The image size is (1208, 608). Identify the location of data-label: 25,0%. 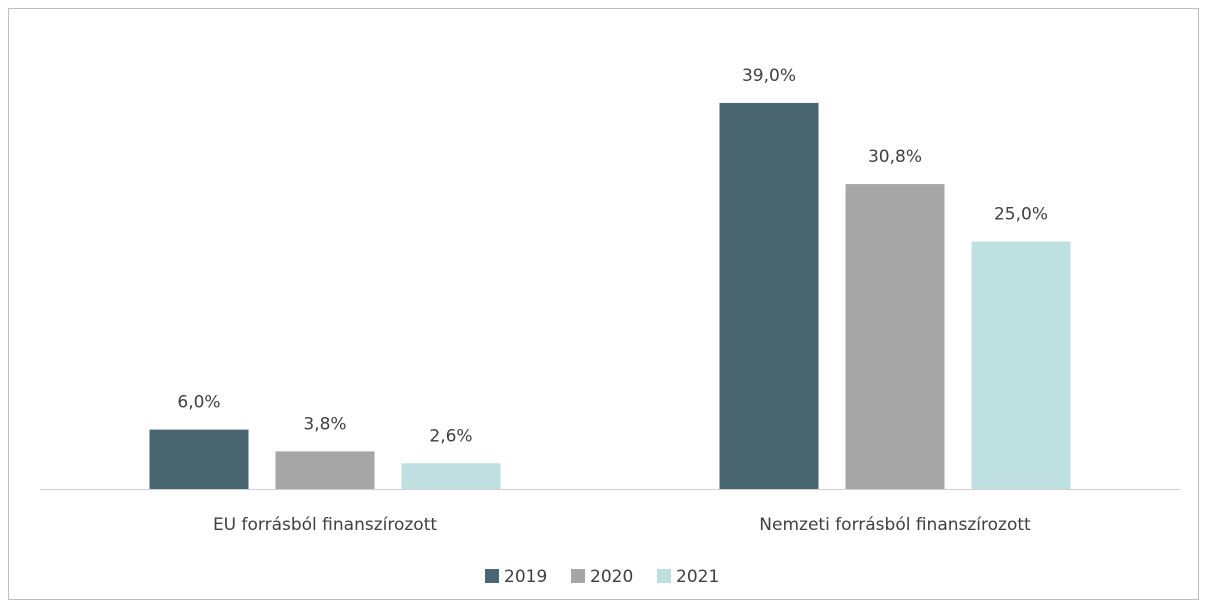
(1021, 215).